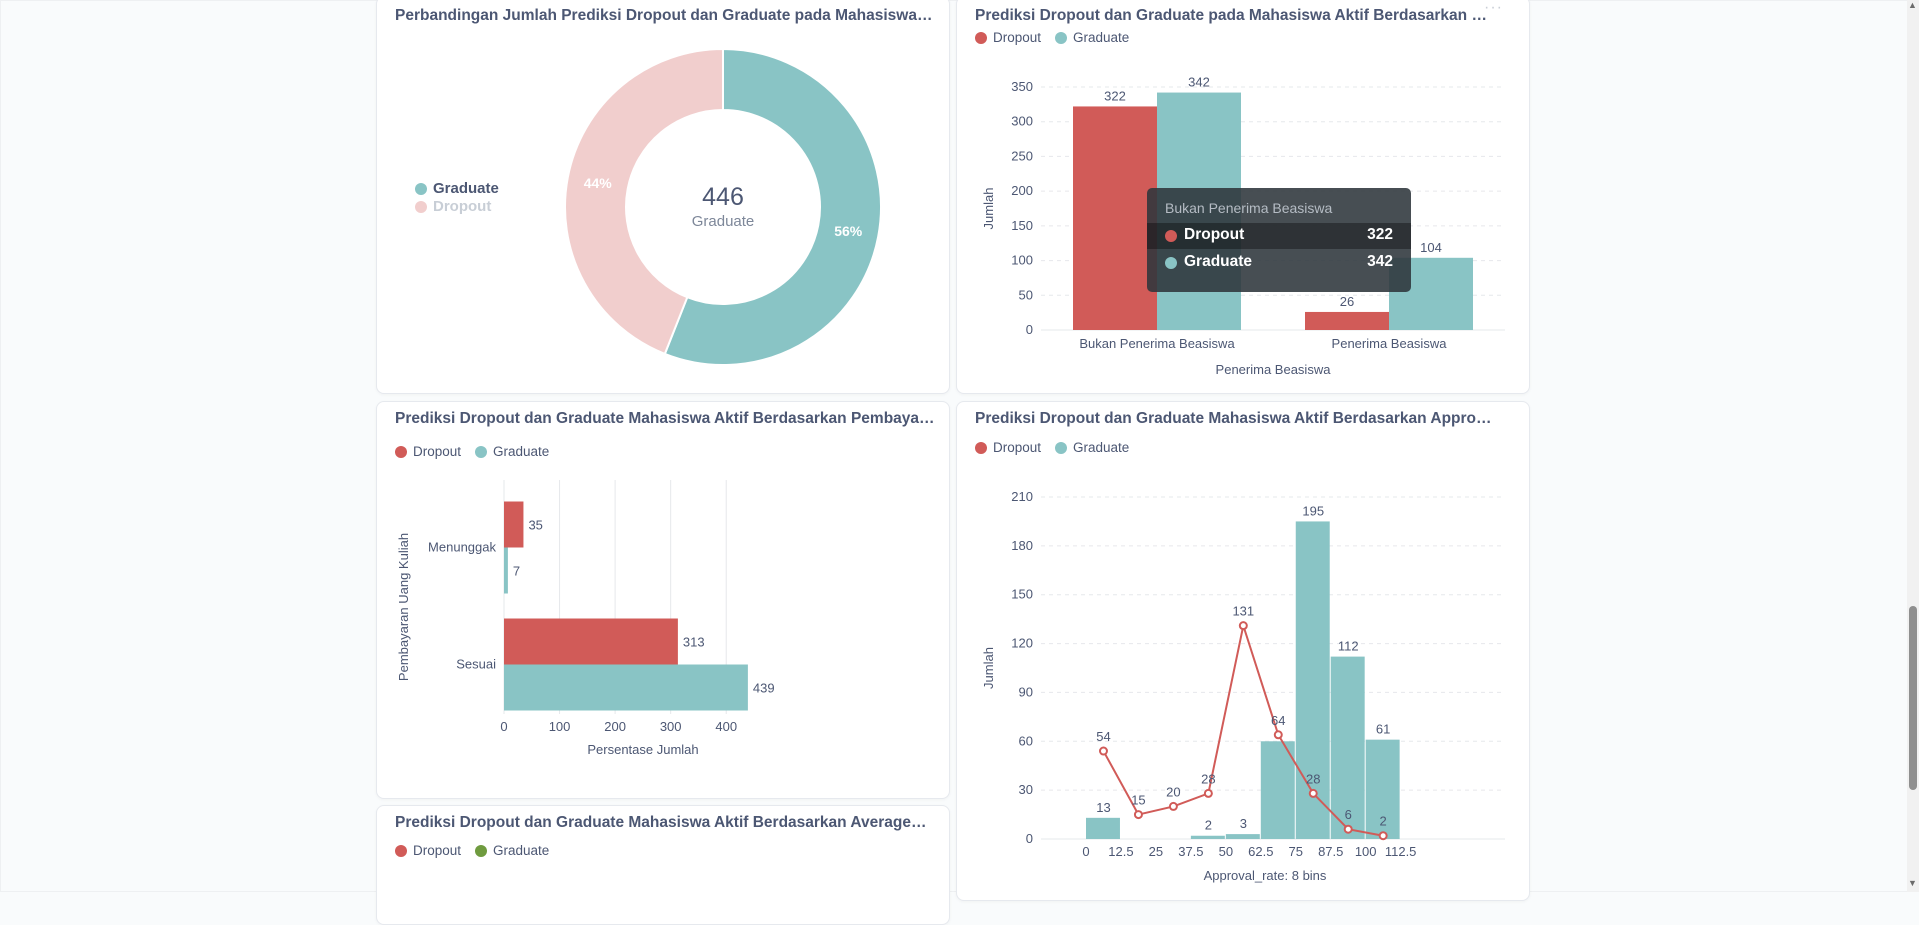 The height and width of the screenshot is (925, 1919). Describe the element at coordinates (1243, 611) in the screenshot. I see `line-value-label: 131` at that location.